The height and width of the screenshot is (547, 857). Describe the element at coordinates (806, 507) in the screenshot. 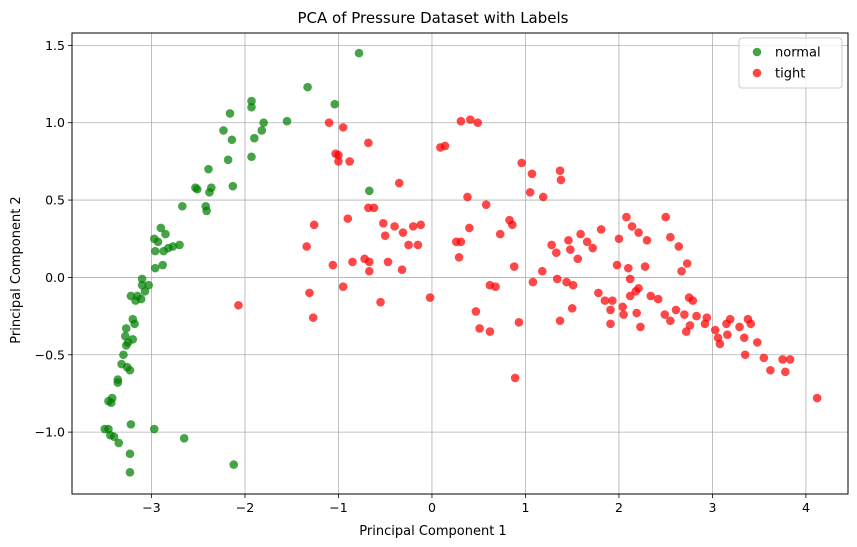

I see `x-tick-label: 4` at that location.